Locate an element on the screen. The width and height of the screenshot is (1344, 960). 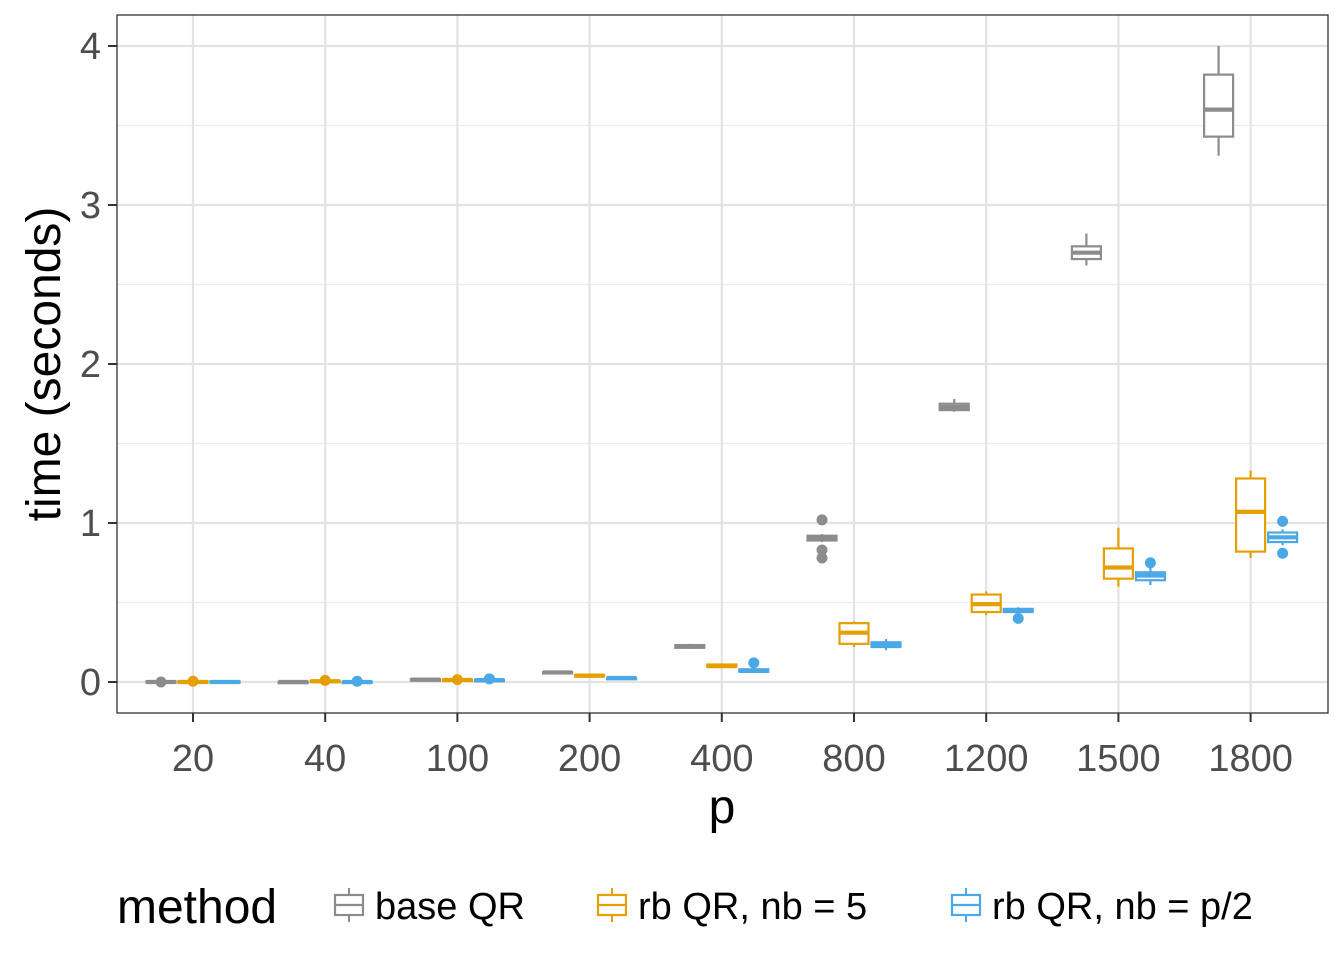
legend-item-2: rb QR, nb = p/2 is located at coordinates (1101, 907).